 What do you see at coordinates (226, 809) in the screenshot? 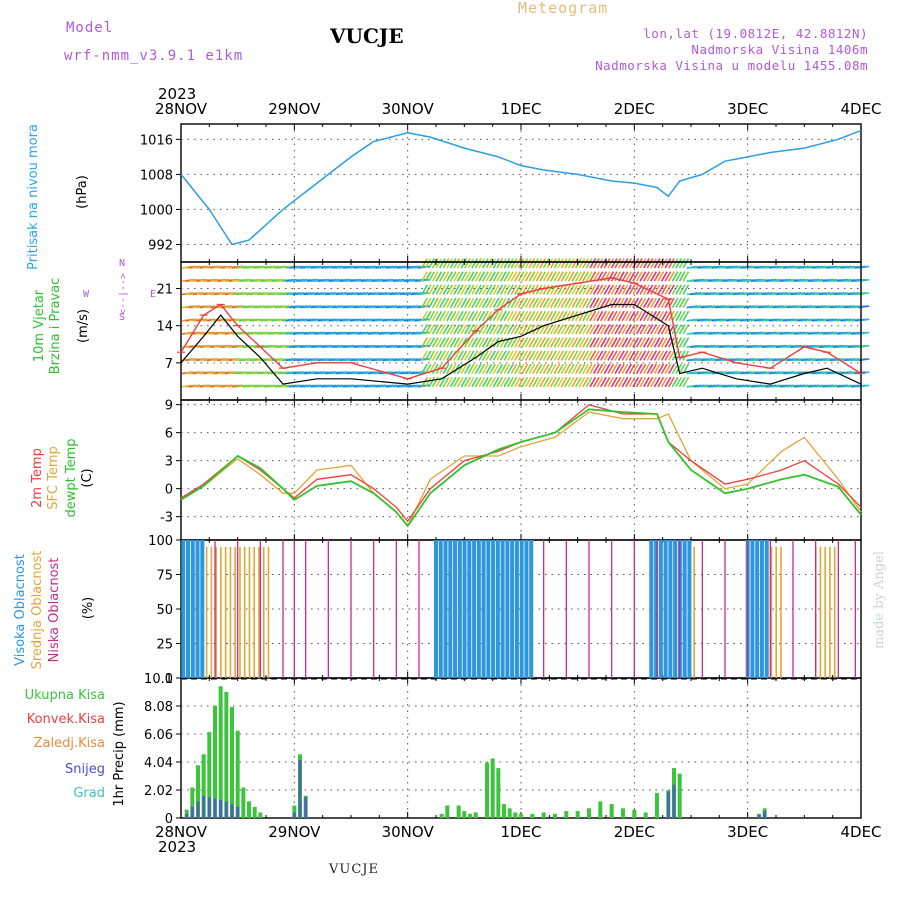
I see `precip-snow-bar` at bounding box center [226, 809].